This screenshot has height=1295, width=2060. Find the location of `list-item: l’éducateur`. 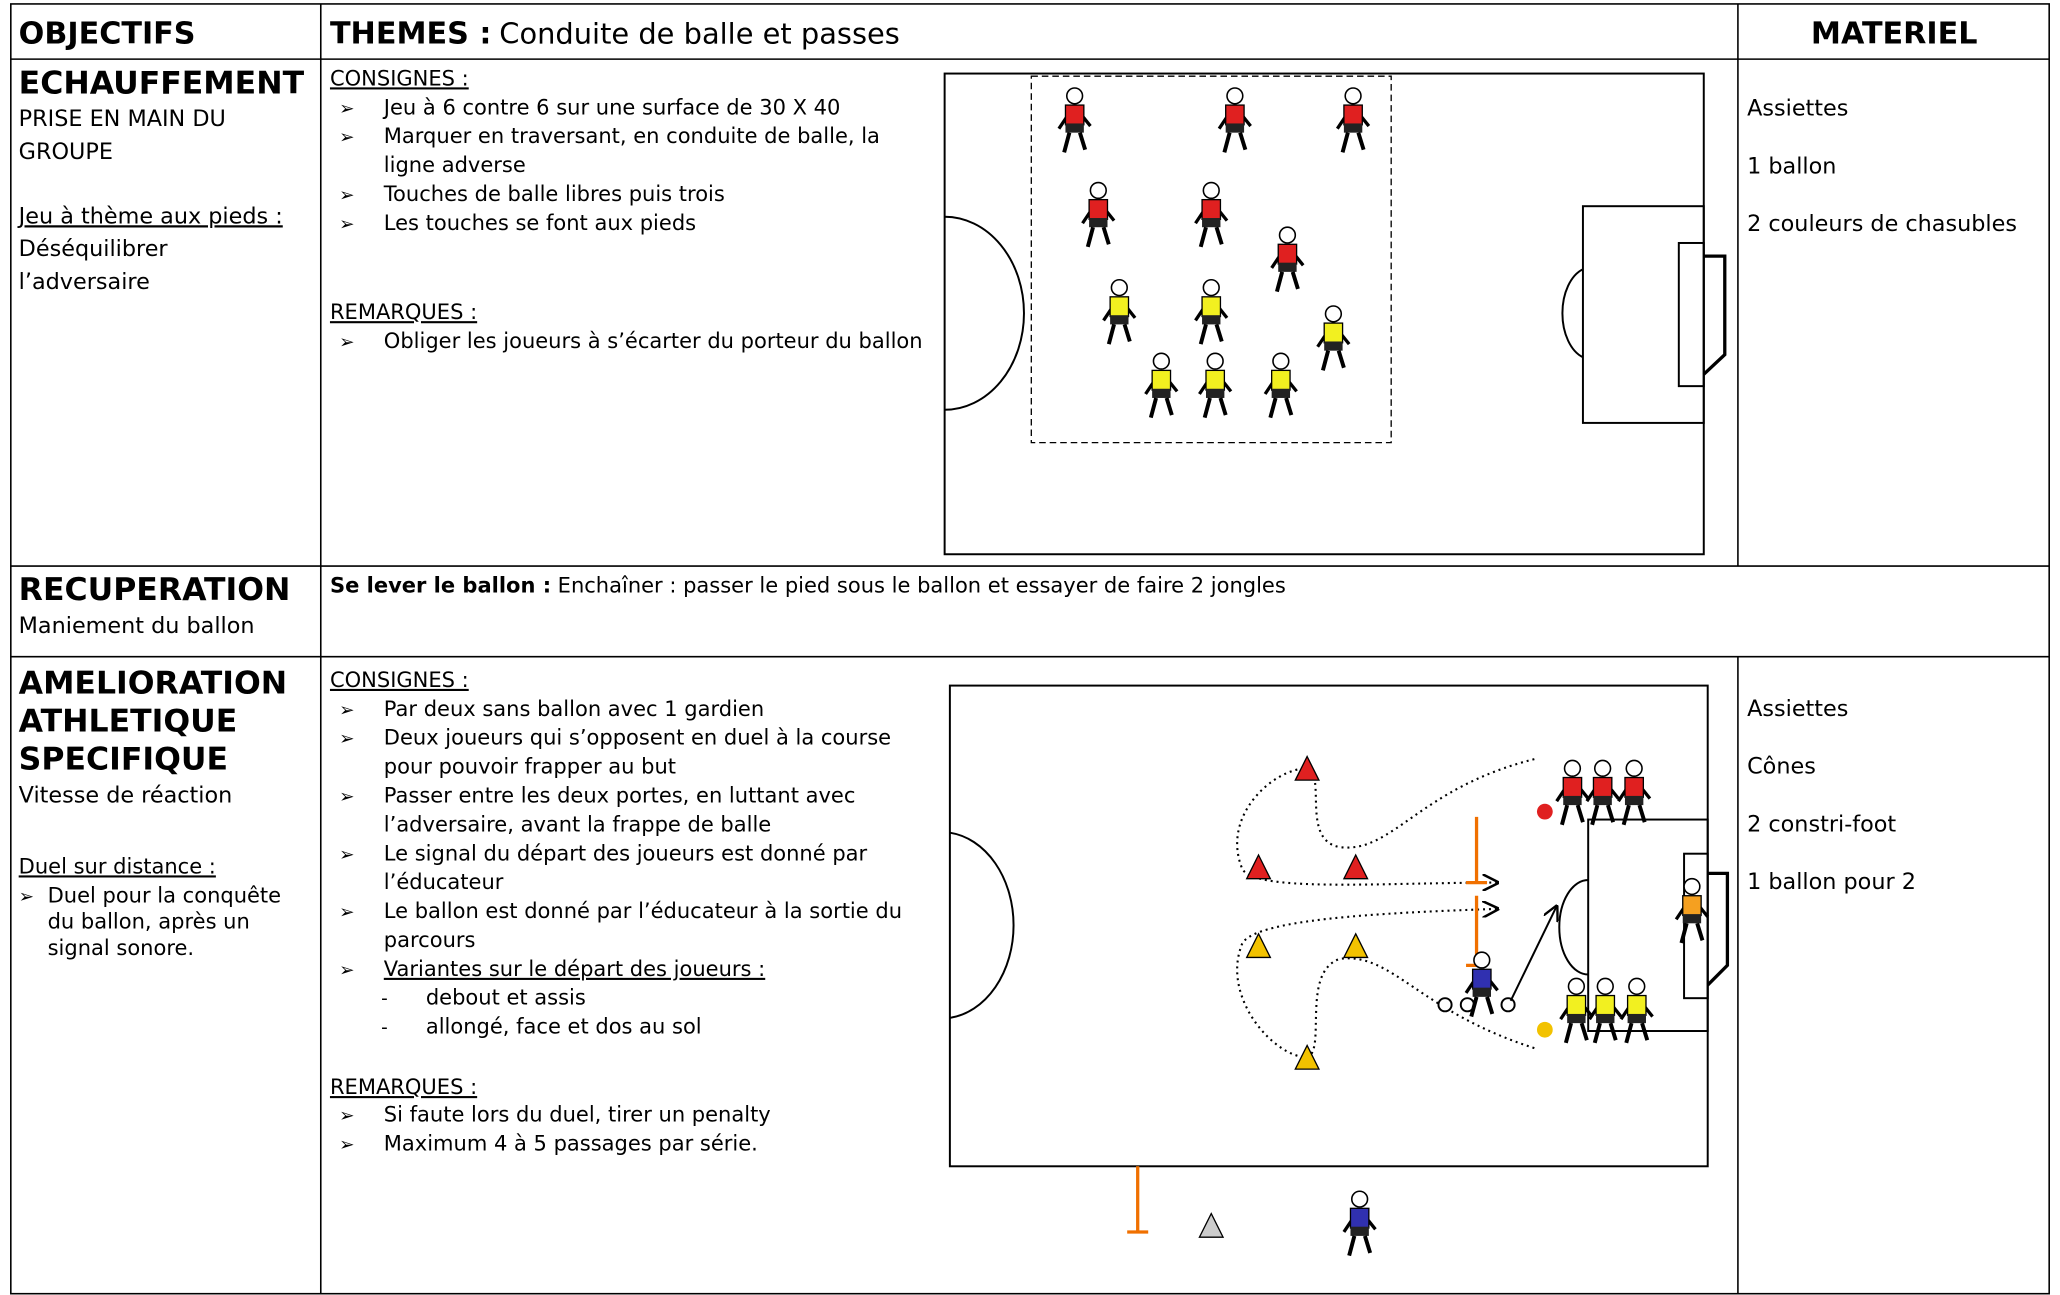

list-item: l’éducateur is located at coordinates (444, 881).